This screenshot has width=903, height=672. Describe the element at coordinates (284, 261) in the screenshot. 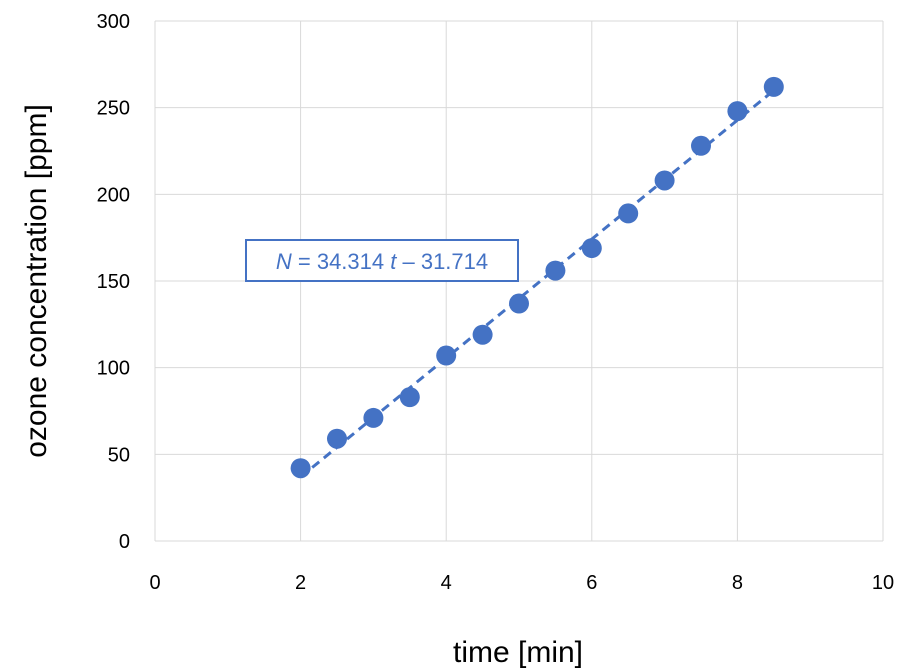

I see `equation-variable: N` at that location.